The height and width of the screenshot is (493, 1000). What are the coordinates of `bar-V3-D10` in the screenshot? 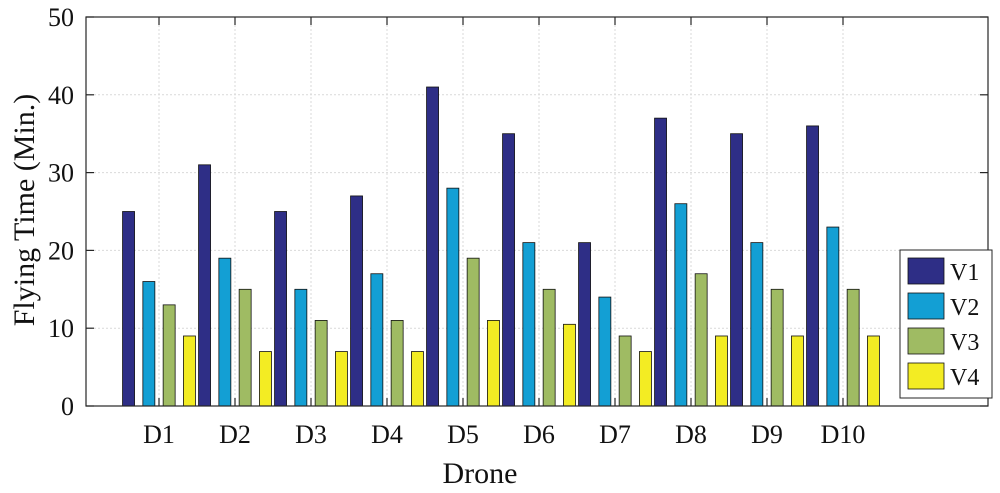 It's located at (853, 347).